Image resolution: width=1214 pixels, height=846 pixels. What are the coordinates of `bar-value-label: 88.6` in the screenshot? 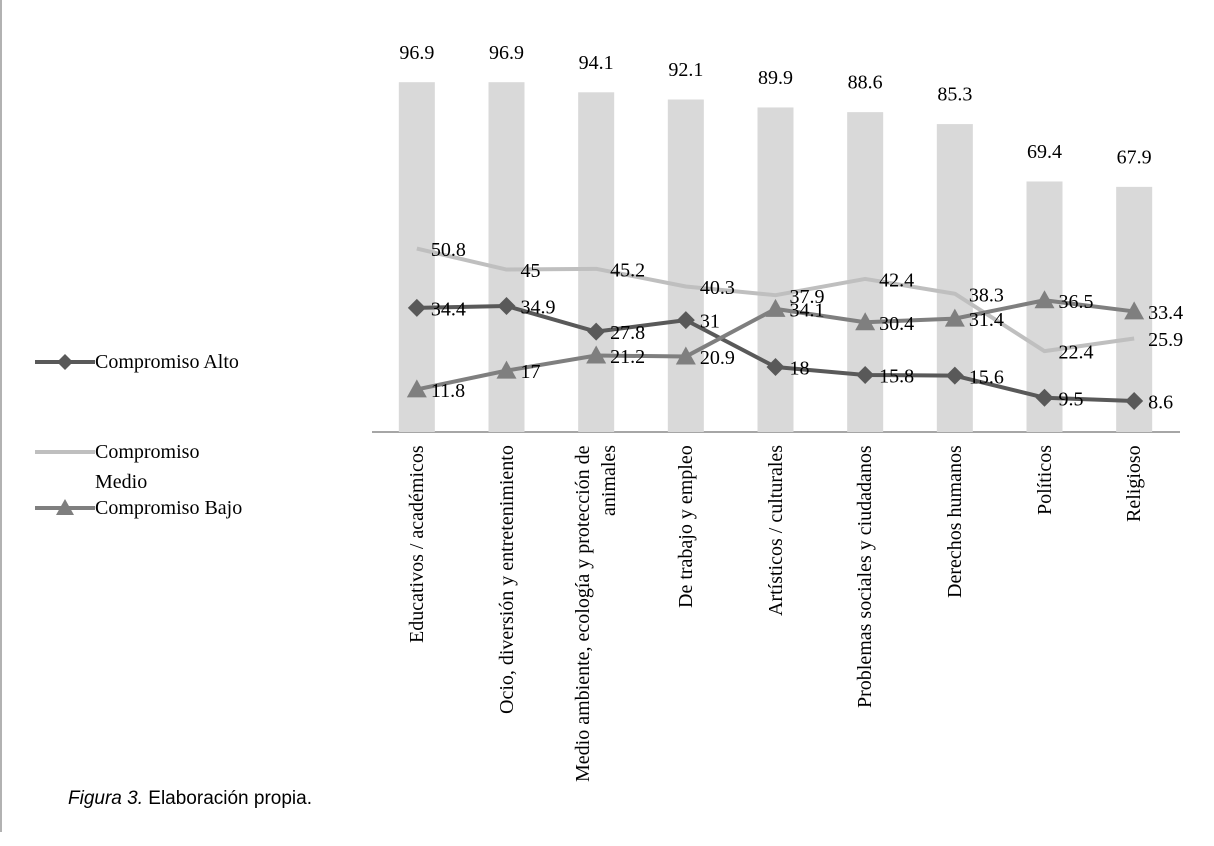 It's located at (865, 83).